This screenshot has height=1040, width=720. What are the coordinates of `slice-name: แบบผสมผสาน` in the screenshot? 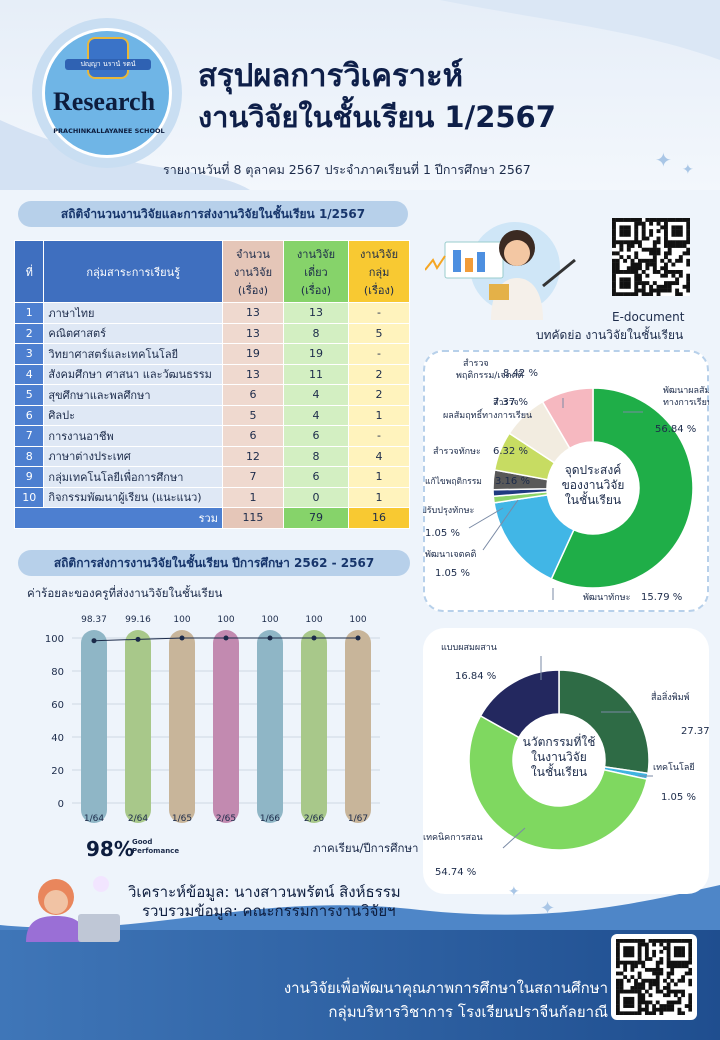 It's located at (469, 648).